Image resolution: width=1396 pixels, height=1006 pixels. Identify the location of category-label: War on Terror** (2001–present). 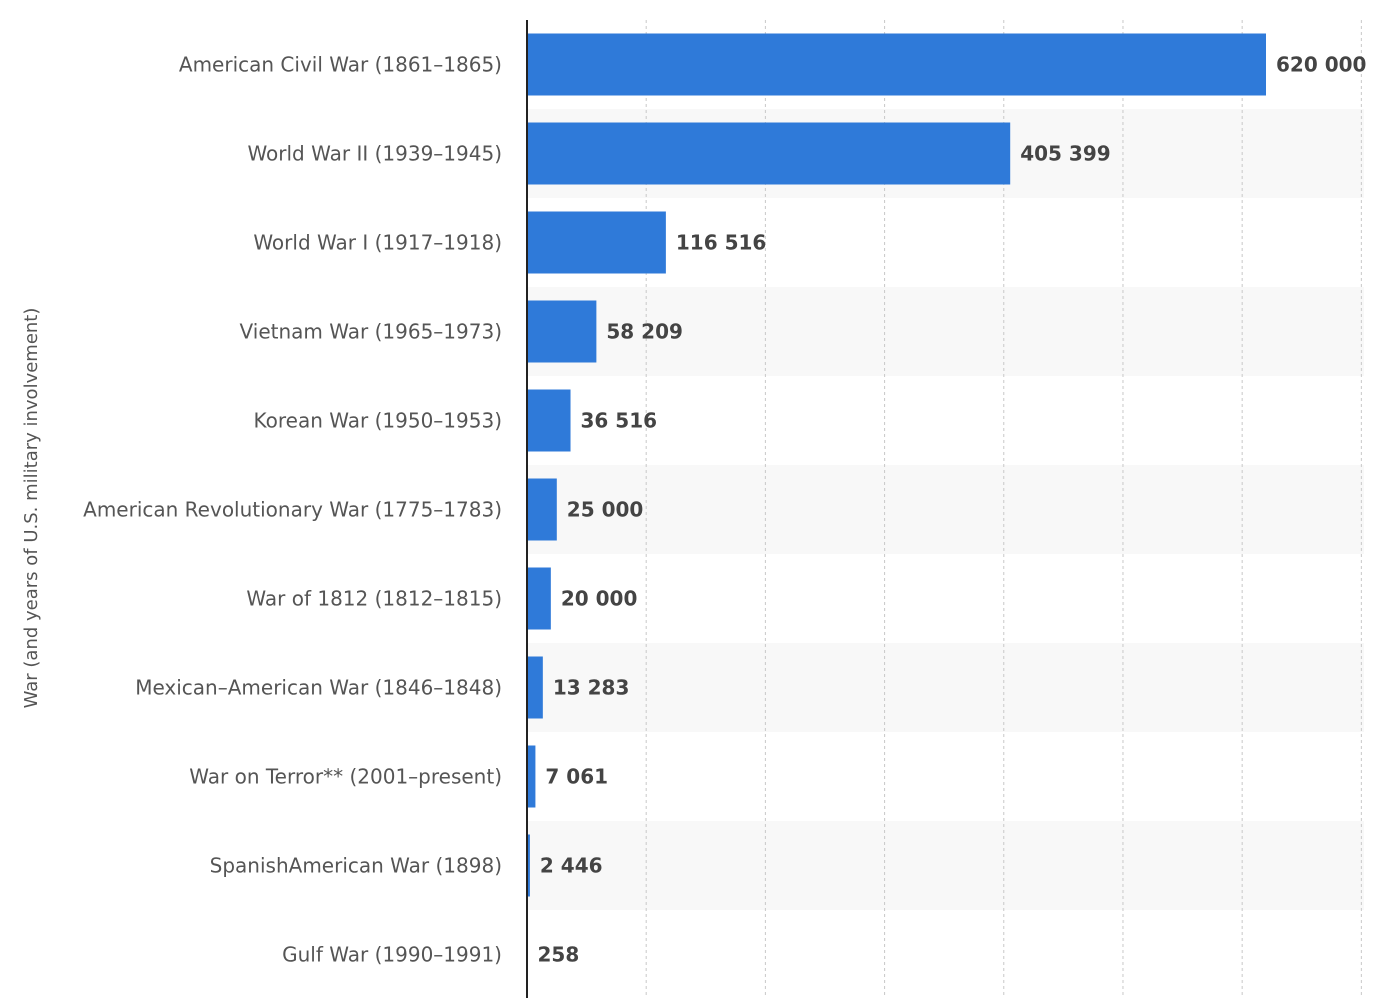
(345, 777).